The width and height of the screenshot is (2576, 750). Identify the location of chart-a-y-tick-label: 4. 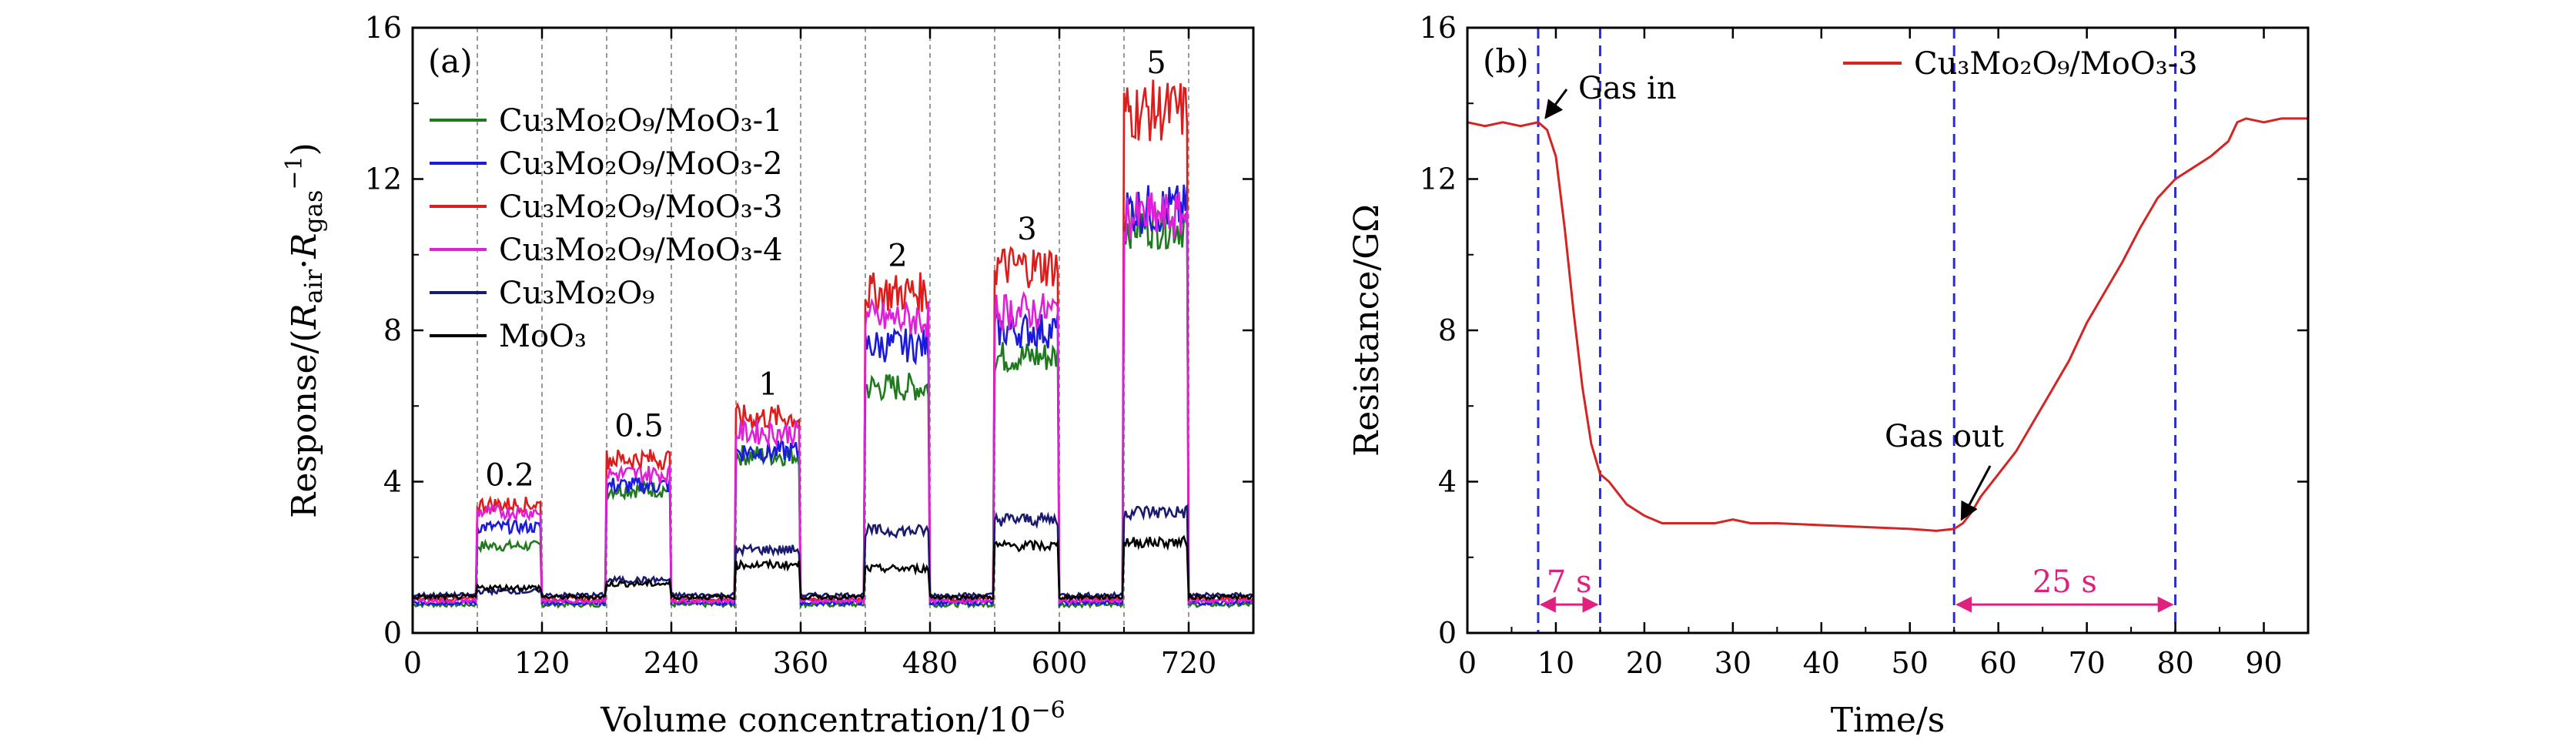
(393, 482).